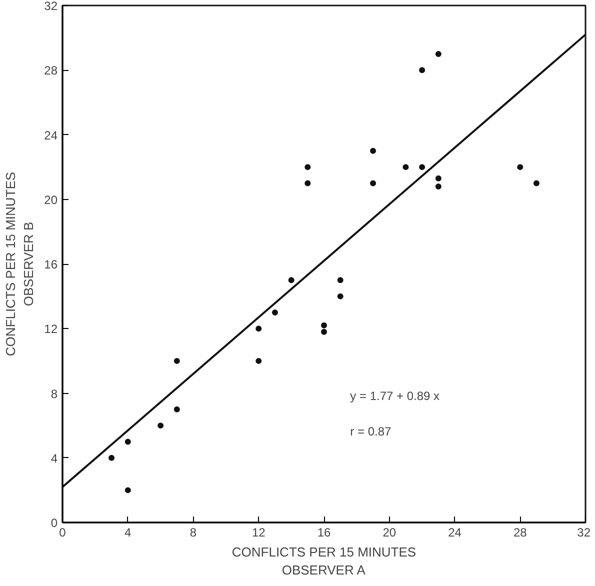 The image size is (595, 586). I want to click on y-axis-title: CONFLICTS PER 15 MINUTES OBSERVER B, so click(19, 264).